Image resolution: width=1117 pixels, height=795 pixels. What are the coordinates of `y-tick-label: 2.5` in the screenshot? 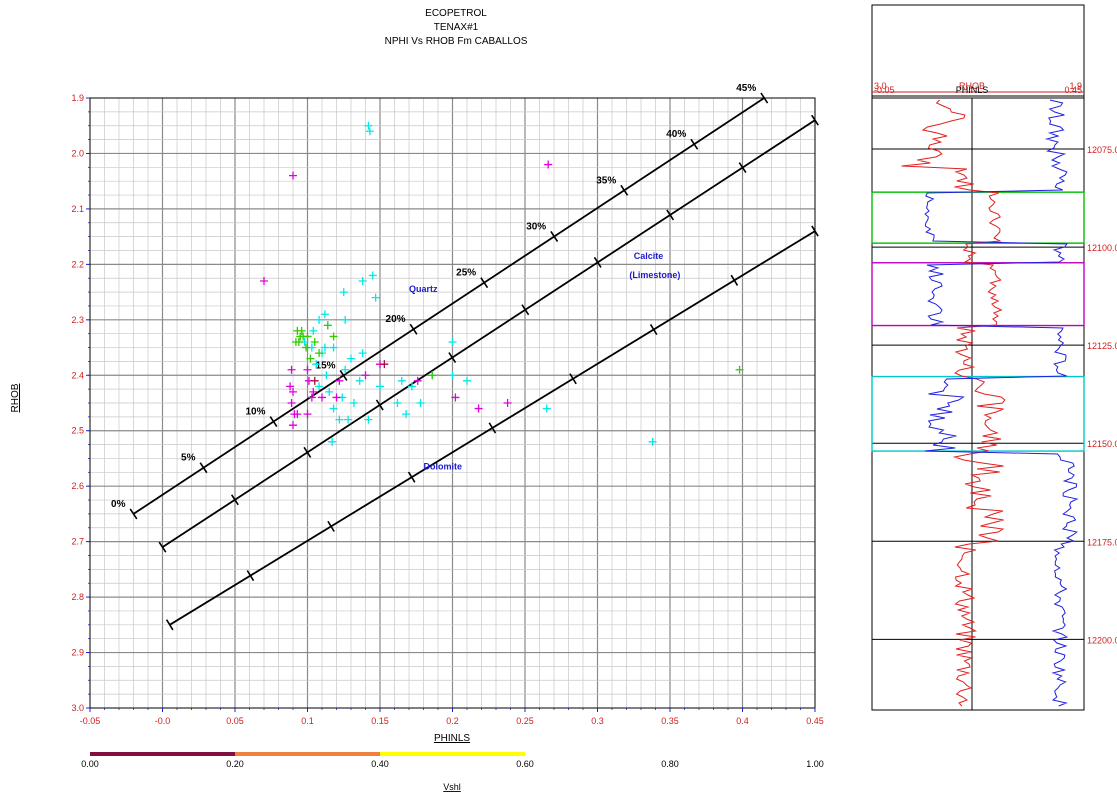 It's located at (77, 431).